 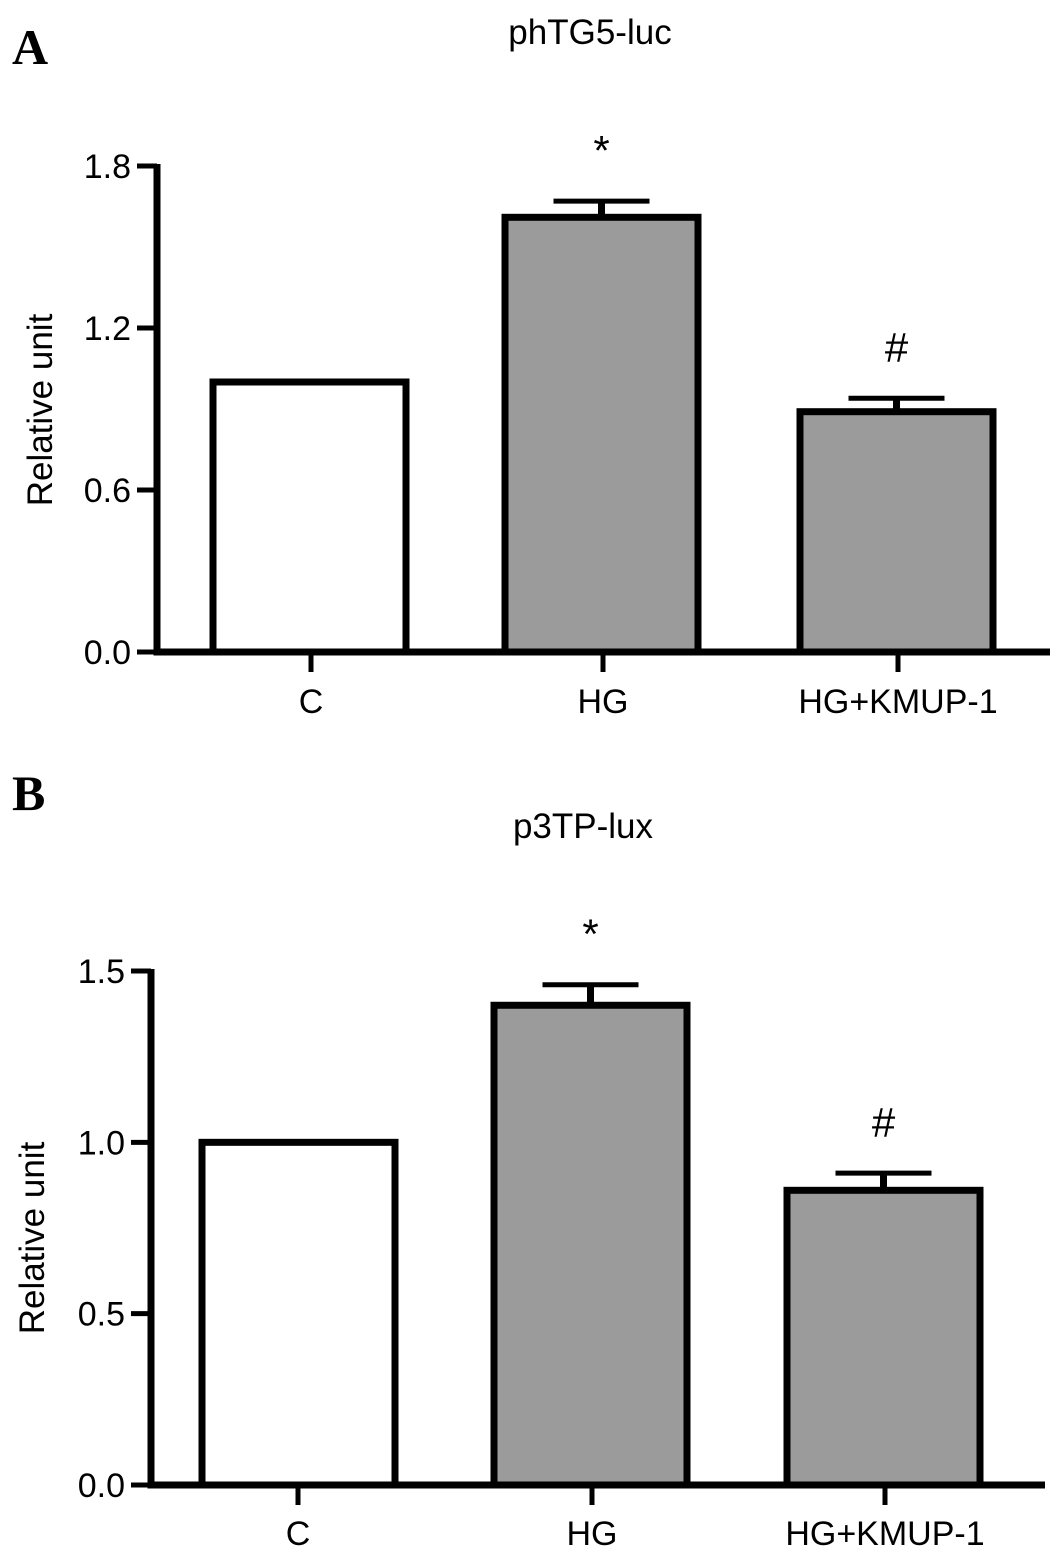 I want to click on panel-b-letter: B, so click(x=28, y=793).